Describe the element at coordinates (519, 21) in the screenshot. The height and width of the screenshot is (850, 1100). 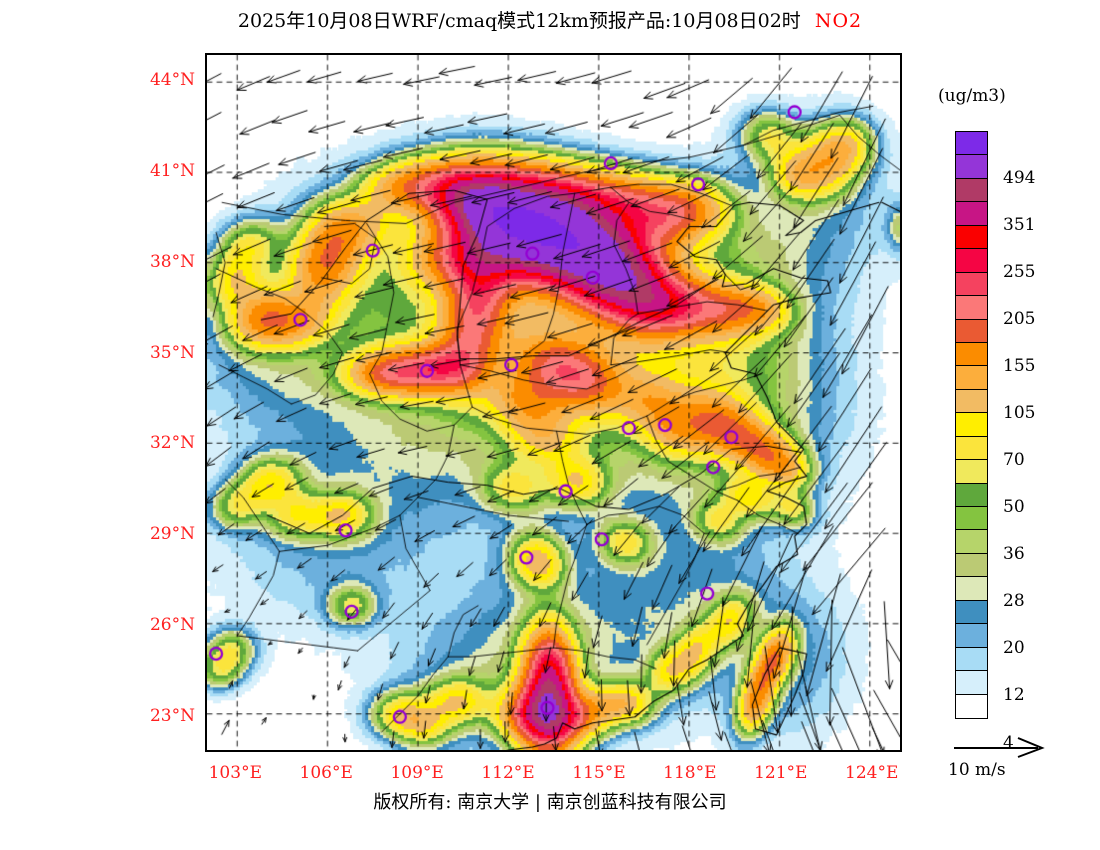
I see `title-main-text: 2025年10月08日WRF/cmaq模式12km预报产品:10月08日02时` at that location.